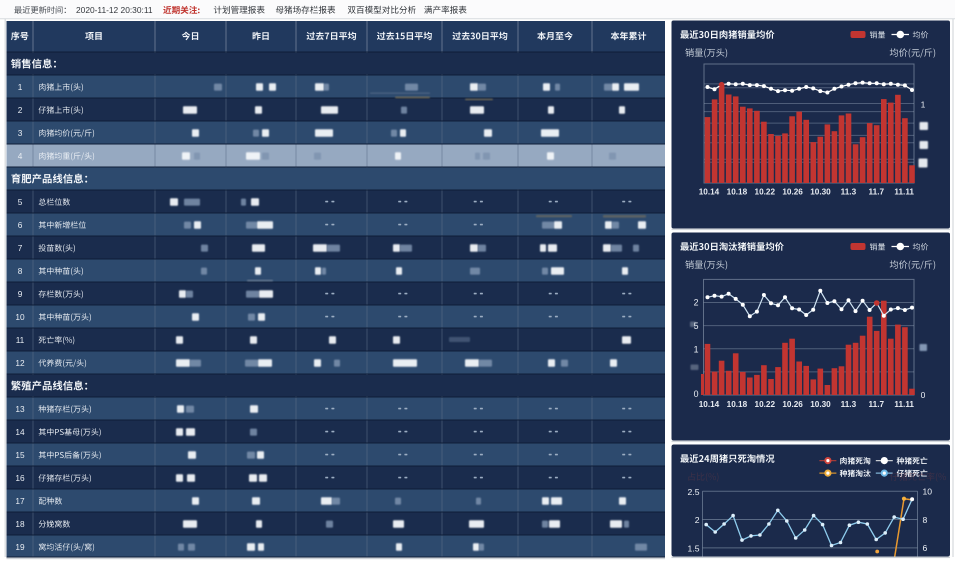  What do you see at coordinates (20, 409) in the screenshot?
I see `svg-text: 13` at bounding box center [20, 409].